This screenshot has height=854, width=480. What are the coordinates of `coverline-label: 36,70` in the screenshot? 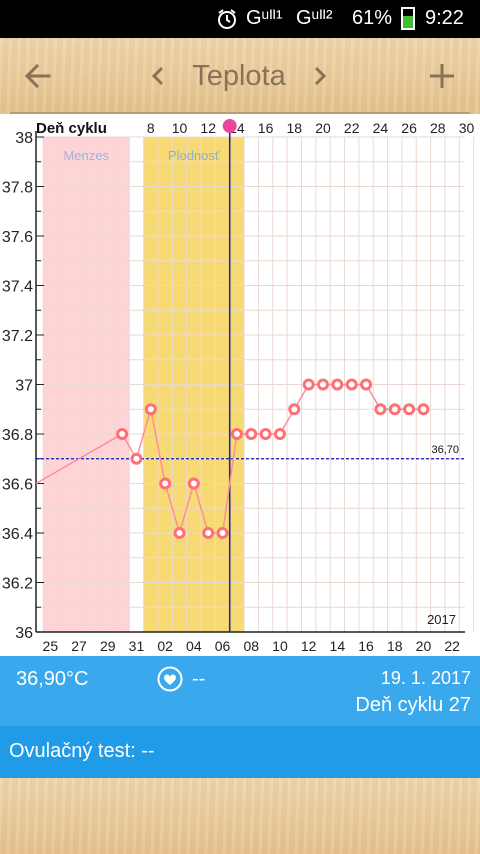 It's located at (445, 450).